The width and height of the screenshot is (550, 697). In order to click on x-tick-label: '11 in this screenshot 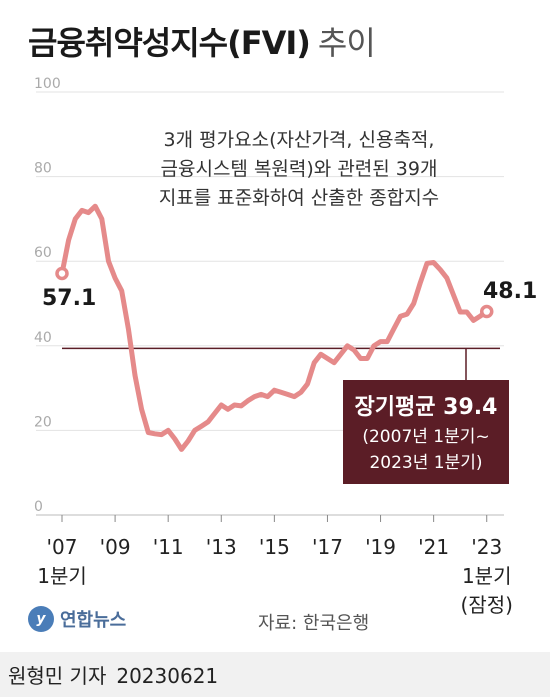, I will do `click(168, 547)`.